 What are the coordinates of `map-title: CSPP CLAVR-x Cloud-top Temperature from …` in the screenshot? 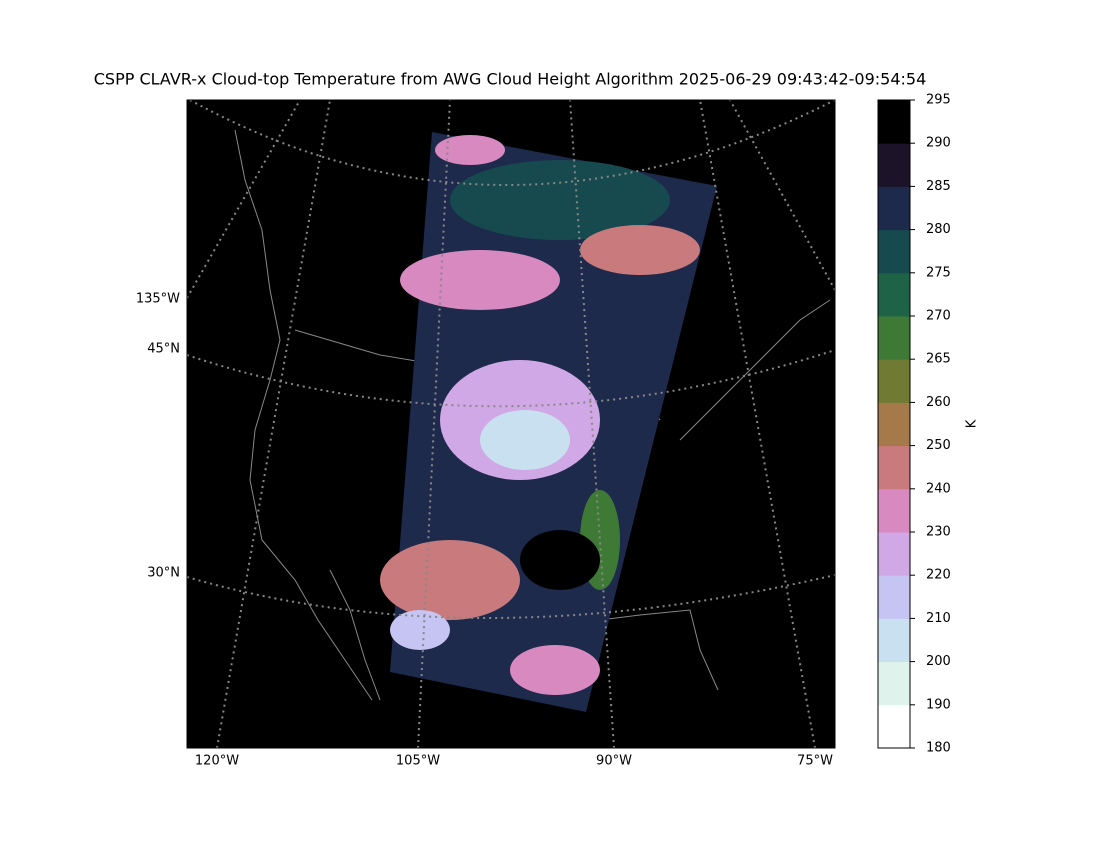 It's located at (510, 79).